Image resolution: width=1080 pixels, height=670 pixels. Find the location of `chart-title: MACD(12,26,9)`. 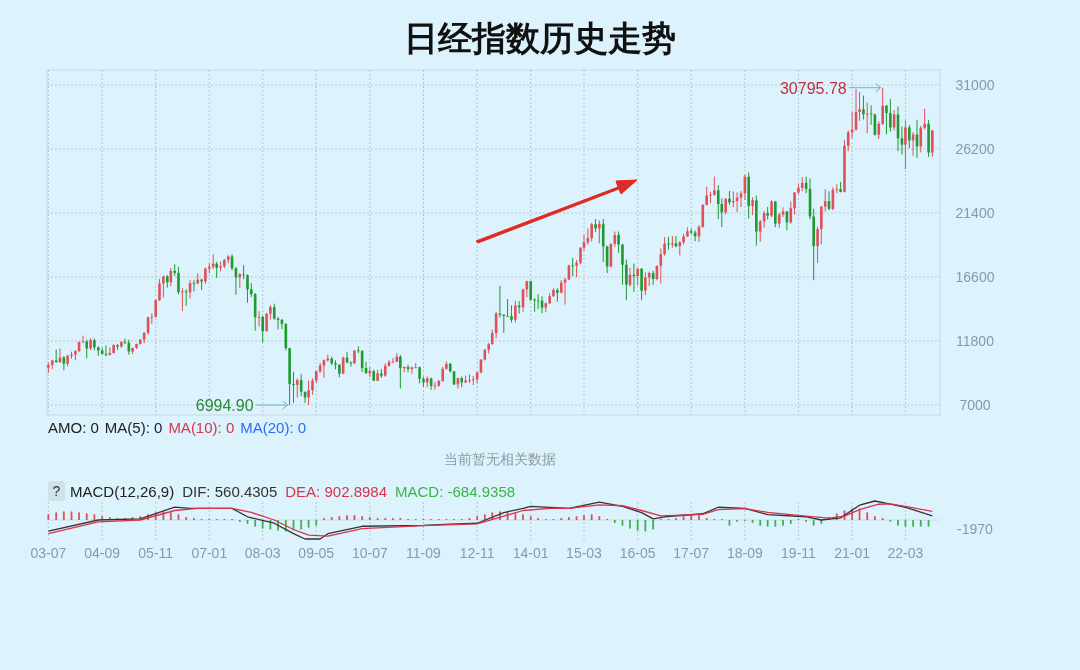

chart-title: MACD(12,26,9) is located at coordinates (122, 491).